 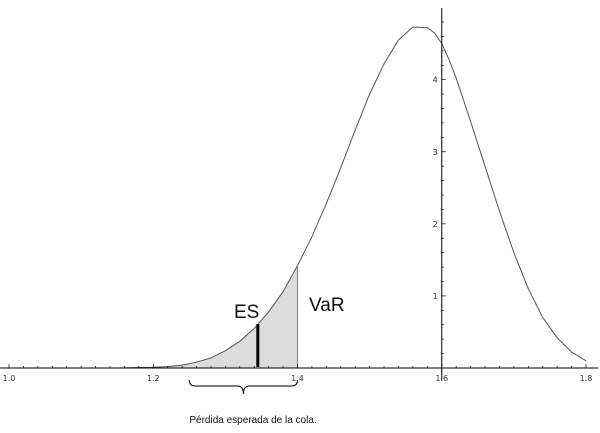 What do you see at coordinates (435, 224) in the screenshot?
I see `y-tick-label: 2` at bounding box center [435, 224].